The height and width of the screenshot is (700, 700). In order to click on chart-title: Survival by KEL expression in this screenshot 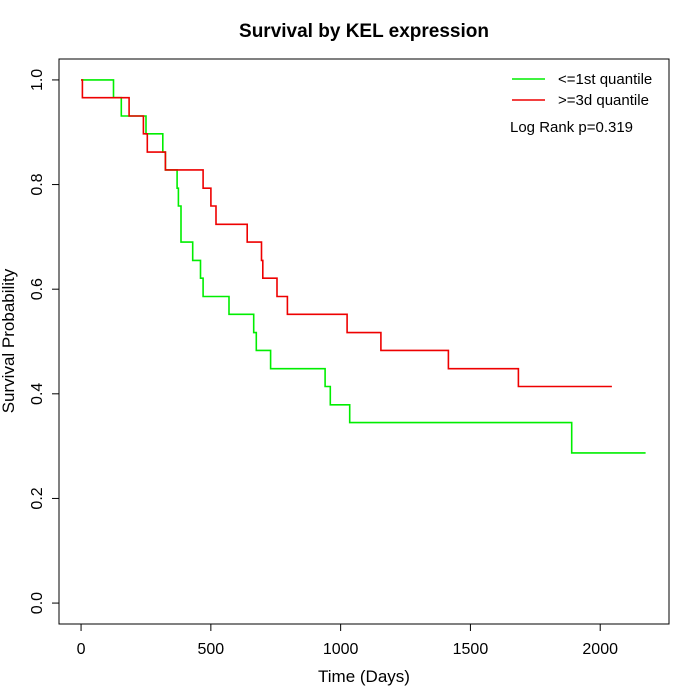, I will do `click(364, 31)`.